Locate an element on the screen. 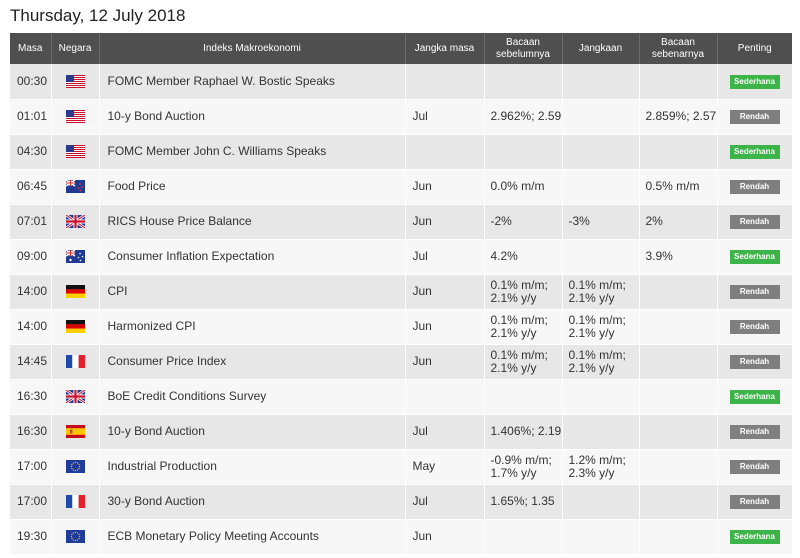  header-forecast: Jangkaan is located at coordinates (601, 48).